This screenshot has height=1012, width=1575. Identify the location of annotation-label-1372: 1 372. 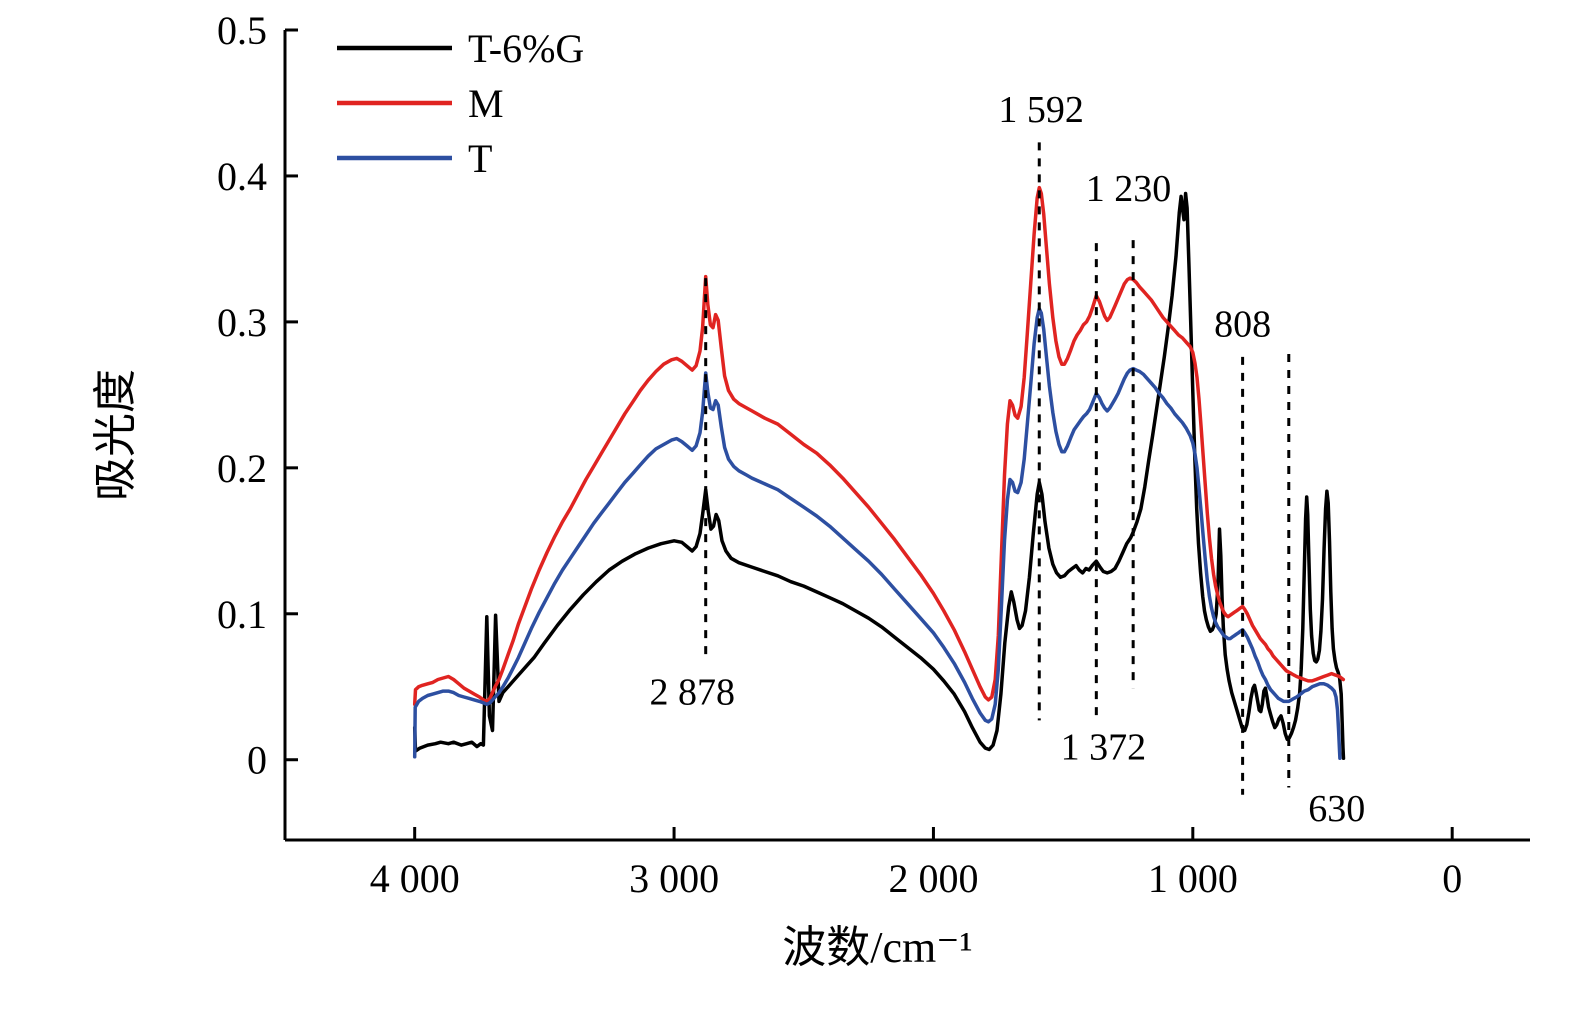
(1104, 748).